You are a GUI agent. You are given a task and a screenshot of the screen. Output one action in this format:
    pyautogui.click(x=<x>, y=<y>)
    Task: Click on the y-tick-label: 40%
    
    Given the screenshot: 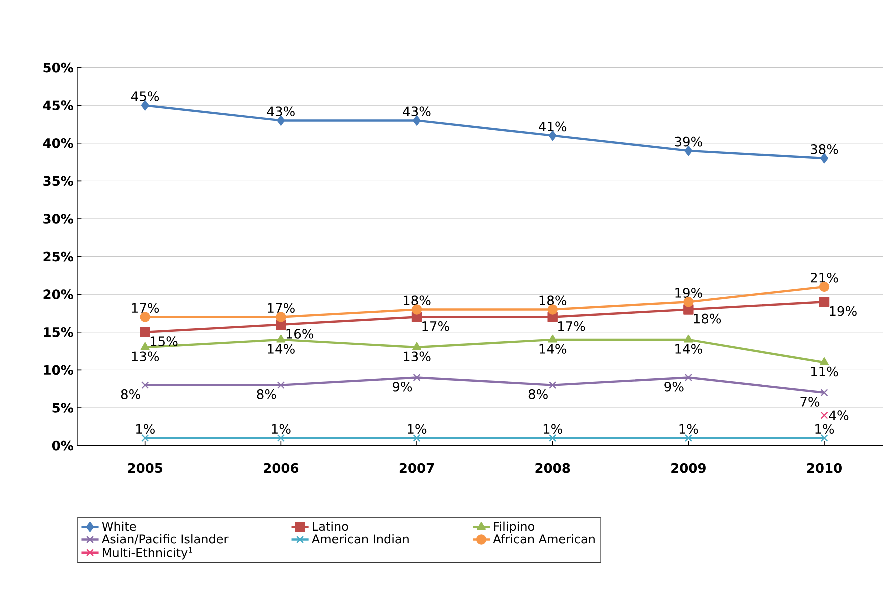 What is the action you would take?
    pyautogui.click(x=58, y=143)
    